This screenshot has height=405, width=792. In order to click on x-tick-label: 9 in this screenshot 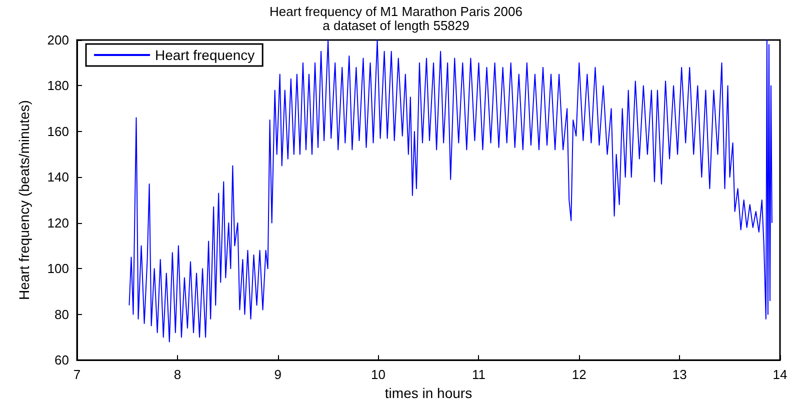, I will do `click(278, 374)`.